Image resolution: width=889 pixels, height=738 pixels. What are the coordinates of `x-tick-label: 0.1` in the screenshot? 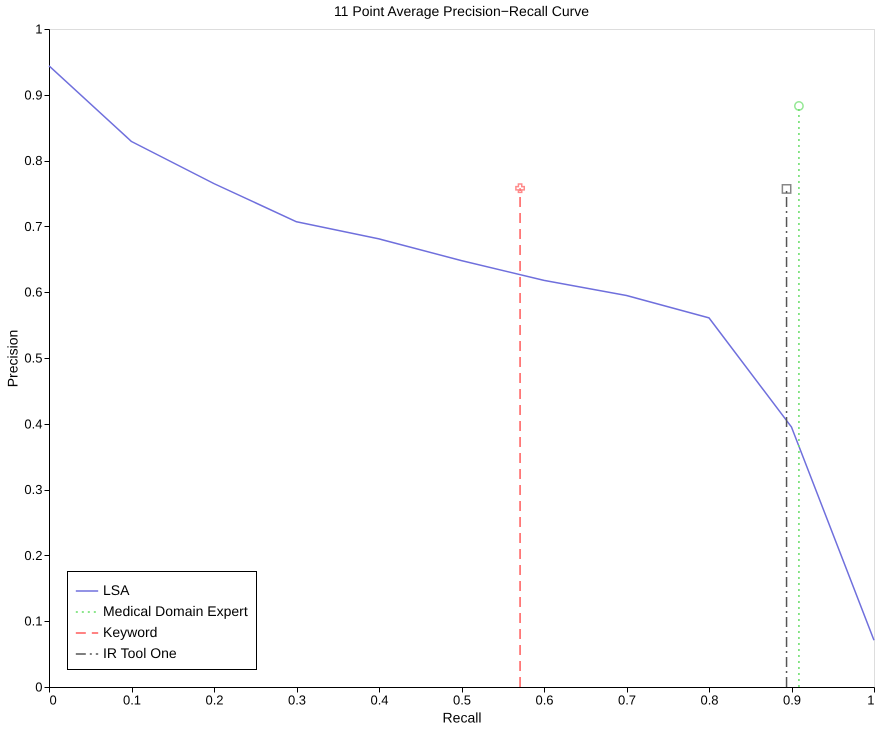 It's located at (132, 700).